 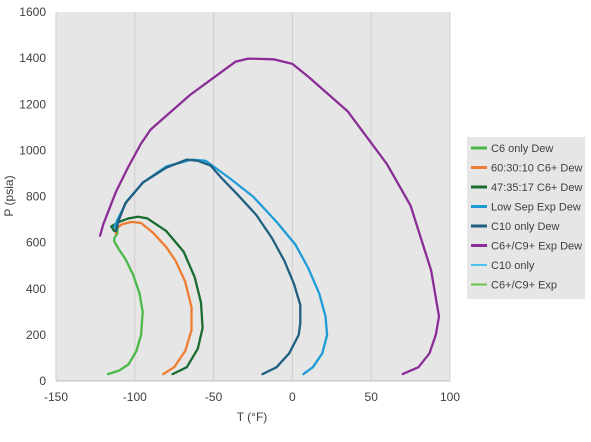 What do you see at coordinates (513, 266) in the screenshot?
I see `legend-label: C10 only` at bounding box center [513, 266].